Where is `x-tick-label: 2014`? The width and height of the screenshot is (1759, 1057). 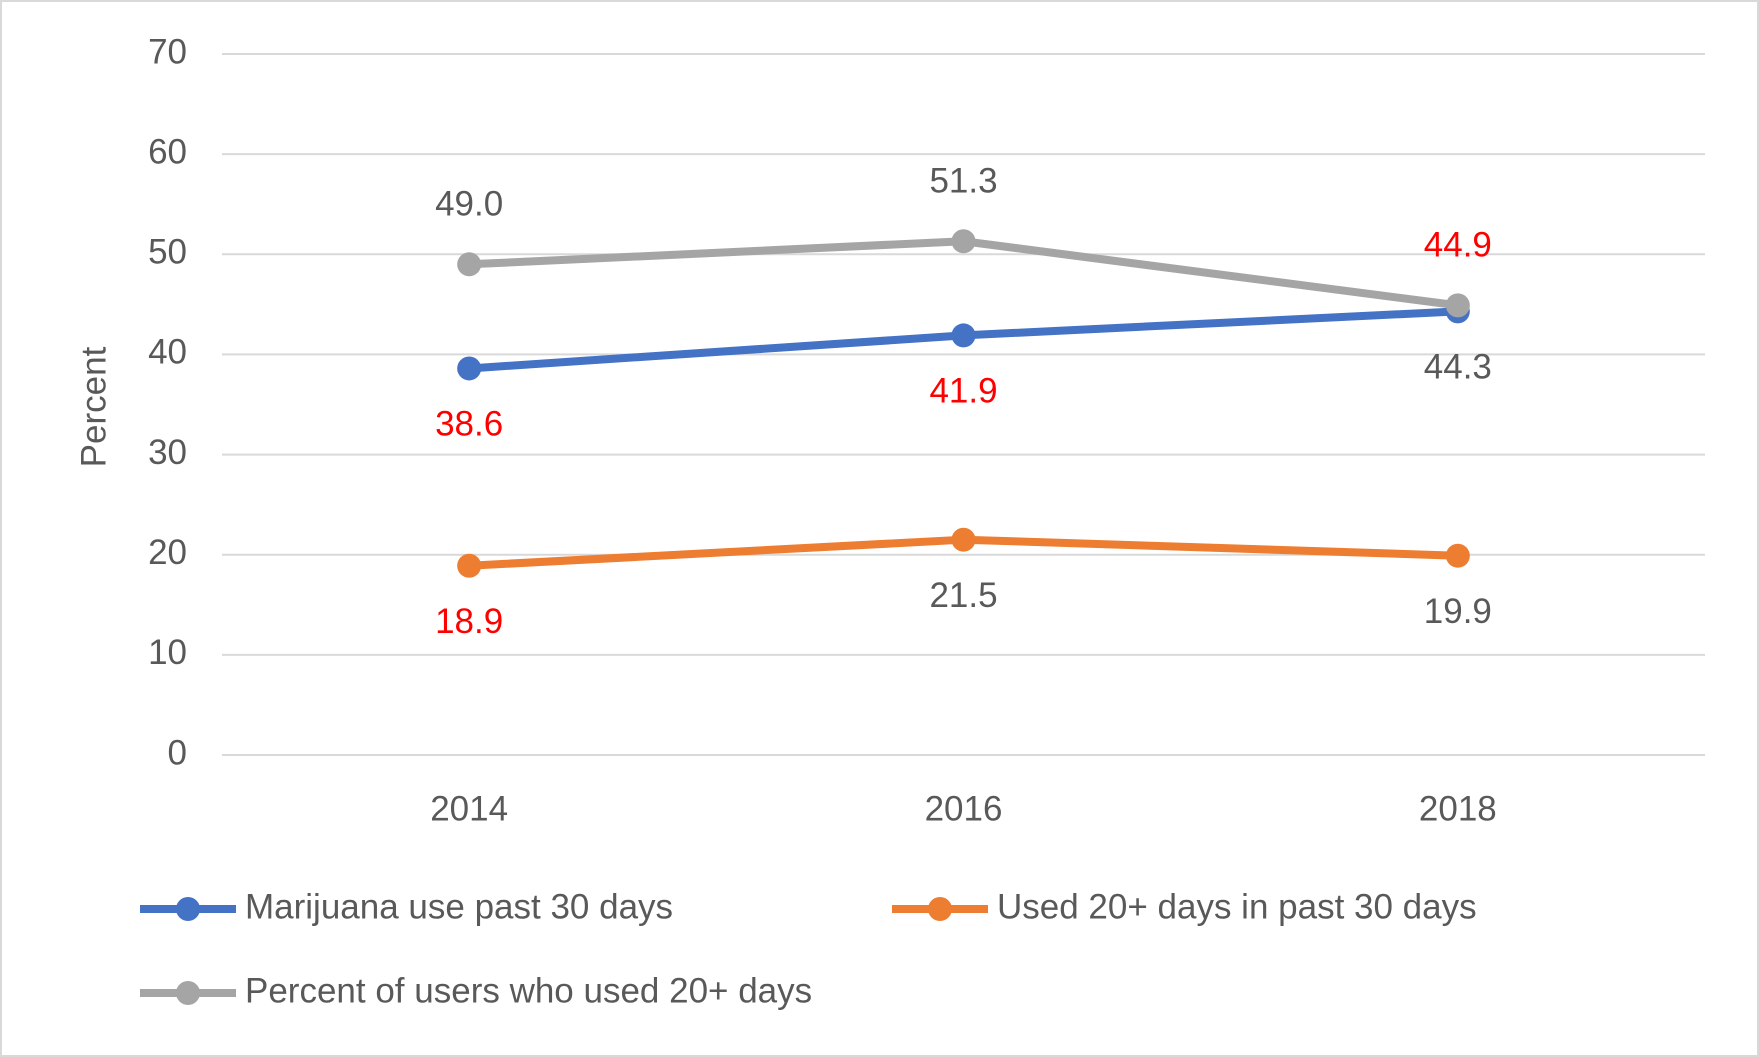
x-tick-label: 2014 is located at coordinates (469, 808).